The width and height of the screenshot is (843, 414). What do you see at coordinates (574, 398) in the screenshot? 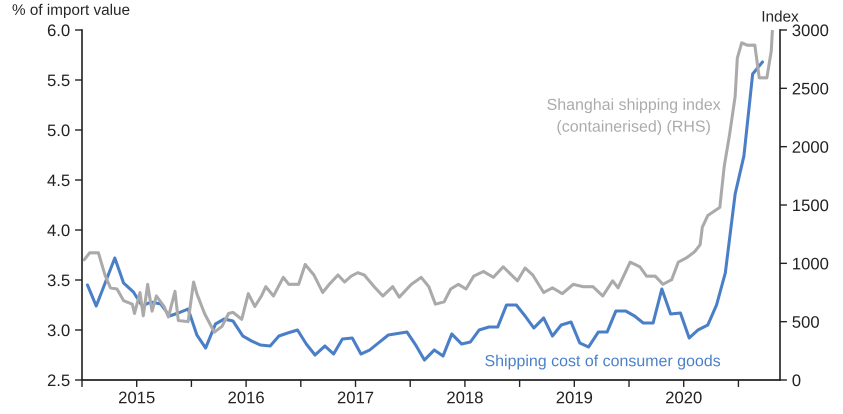
I see `x-tick-label: 2019` at bounding box center [574, 398].